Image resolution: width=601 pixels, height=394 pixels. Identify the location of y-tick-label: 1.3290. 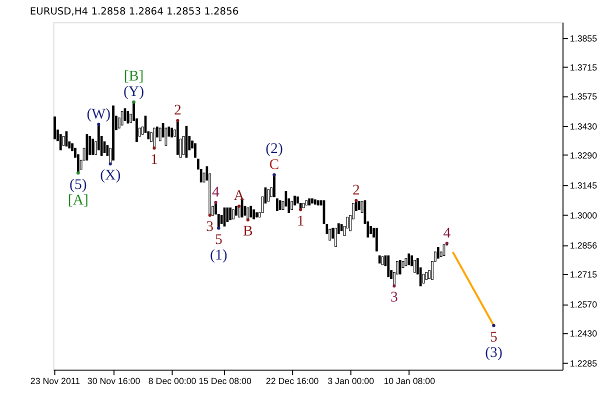
(584, 155).